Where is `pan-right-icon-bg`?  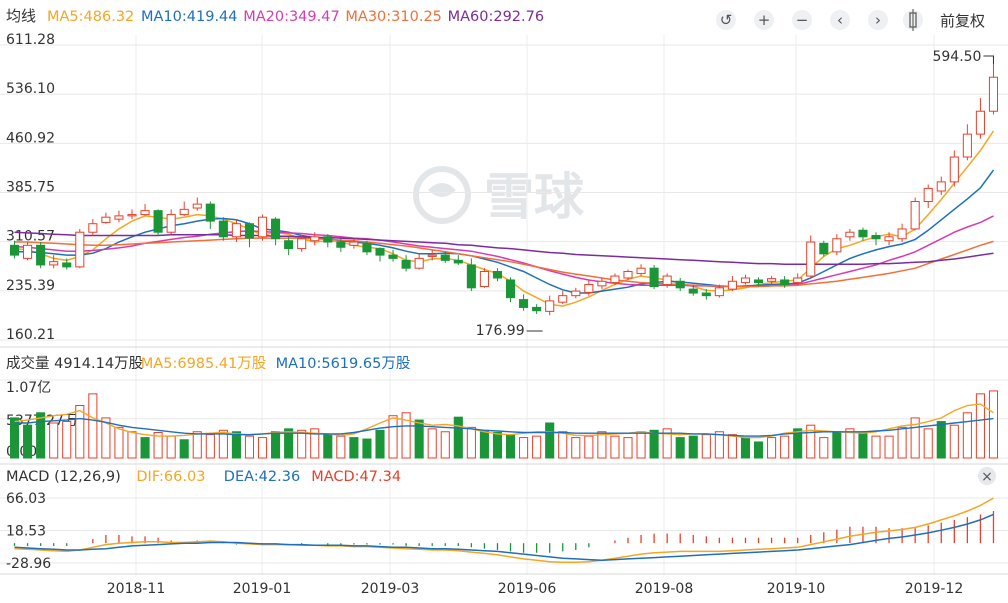 pan-right-icon-bg is located at coordinates (878, 20).